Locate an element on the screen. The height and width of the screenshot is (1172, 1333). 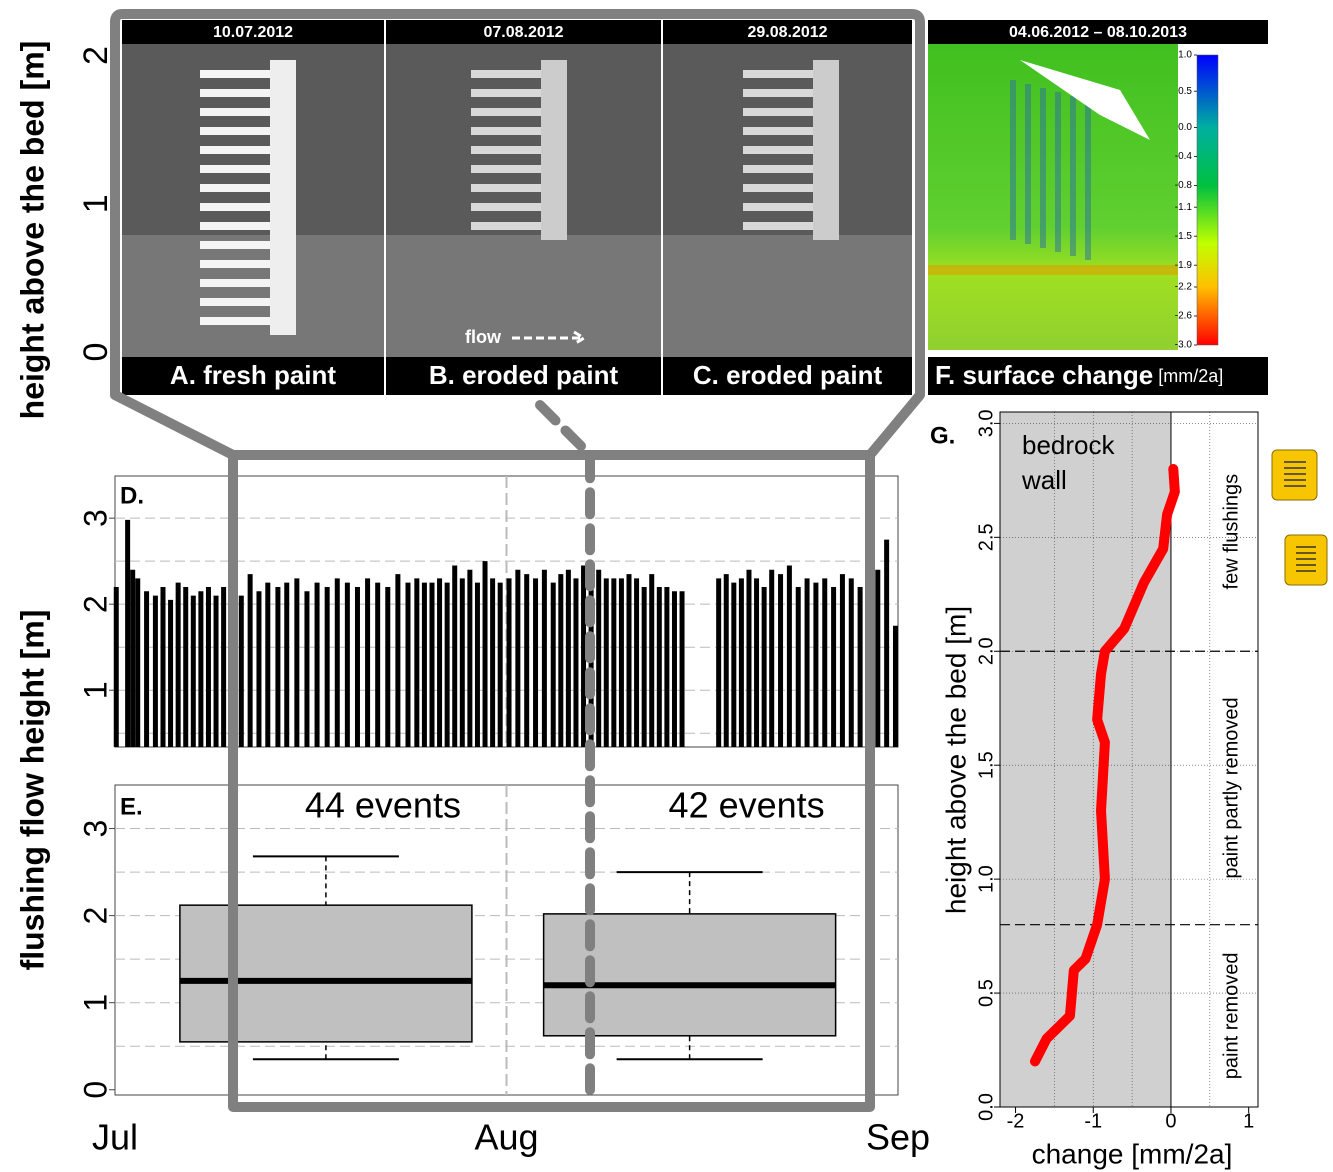
heatmap-caption: F. surface change [mm/2a] is located at coordinates (1079, 375).